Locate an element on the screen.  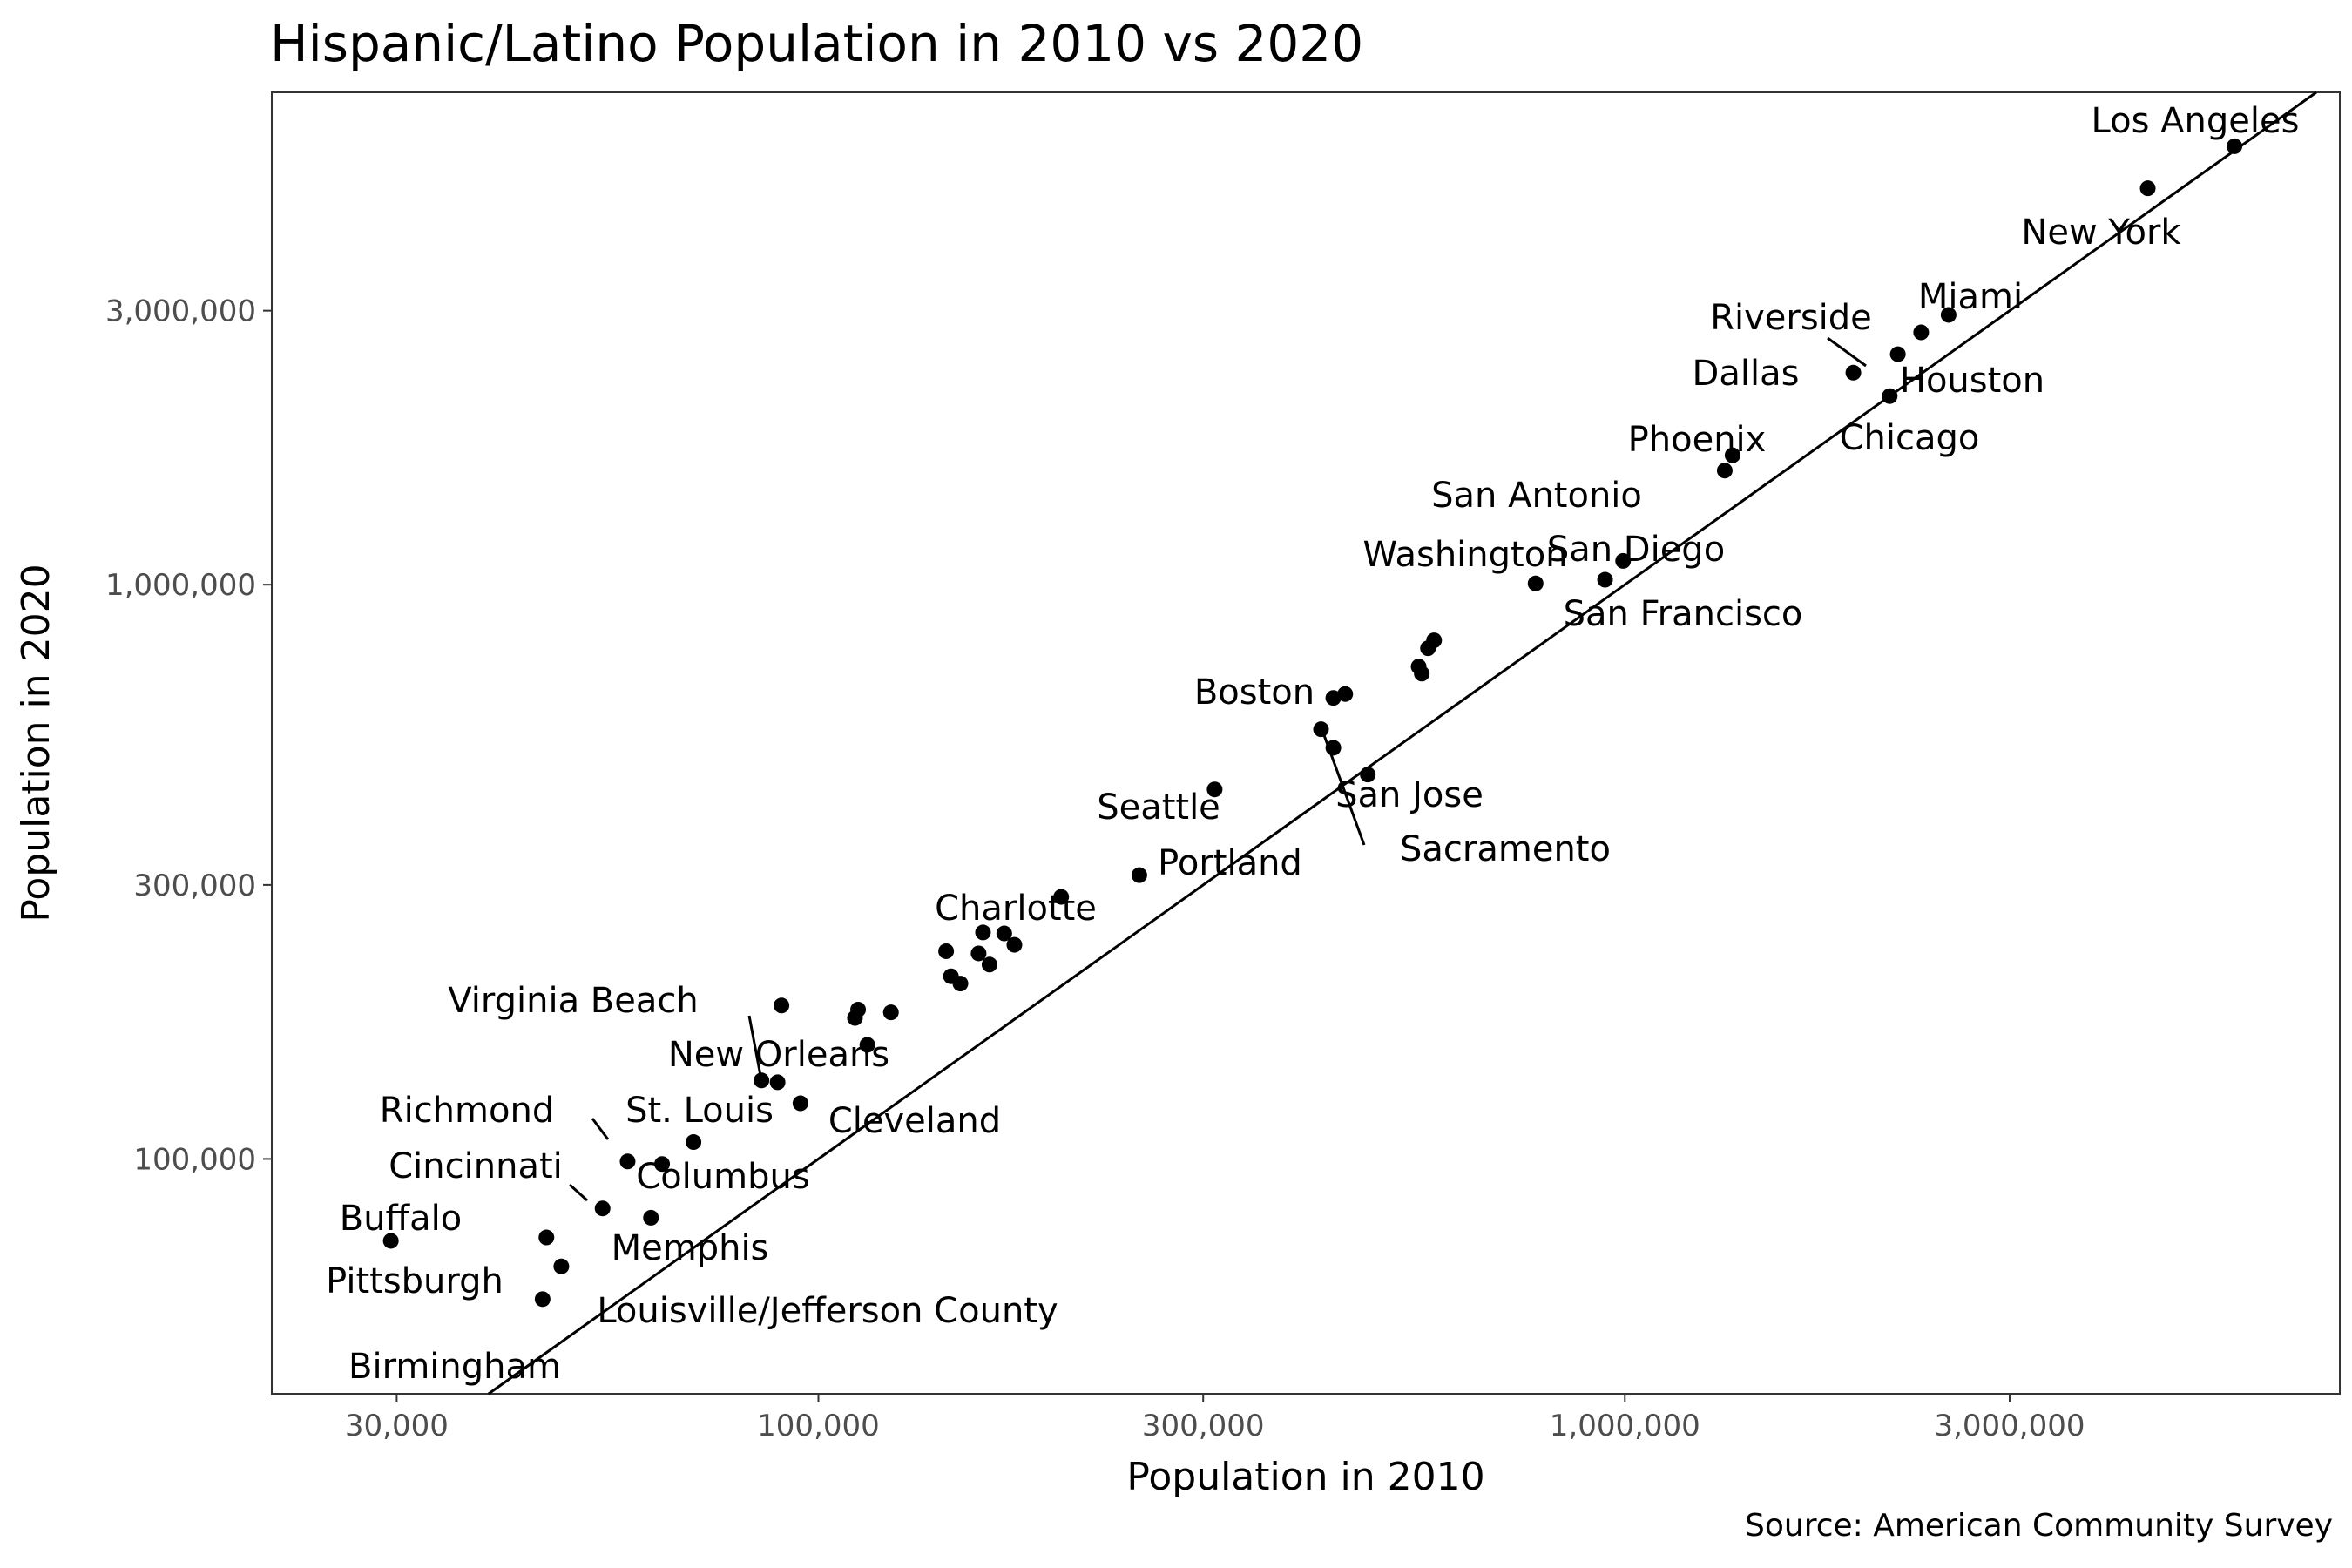
point-label: Chicago is located at coordinates (1910, 438).